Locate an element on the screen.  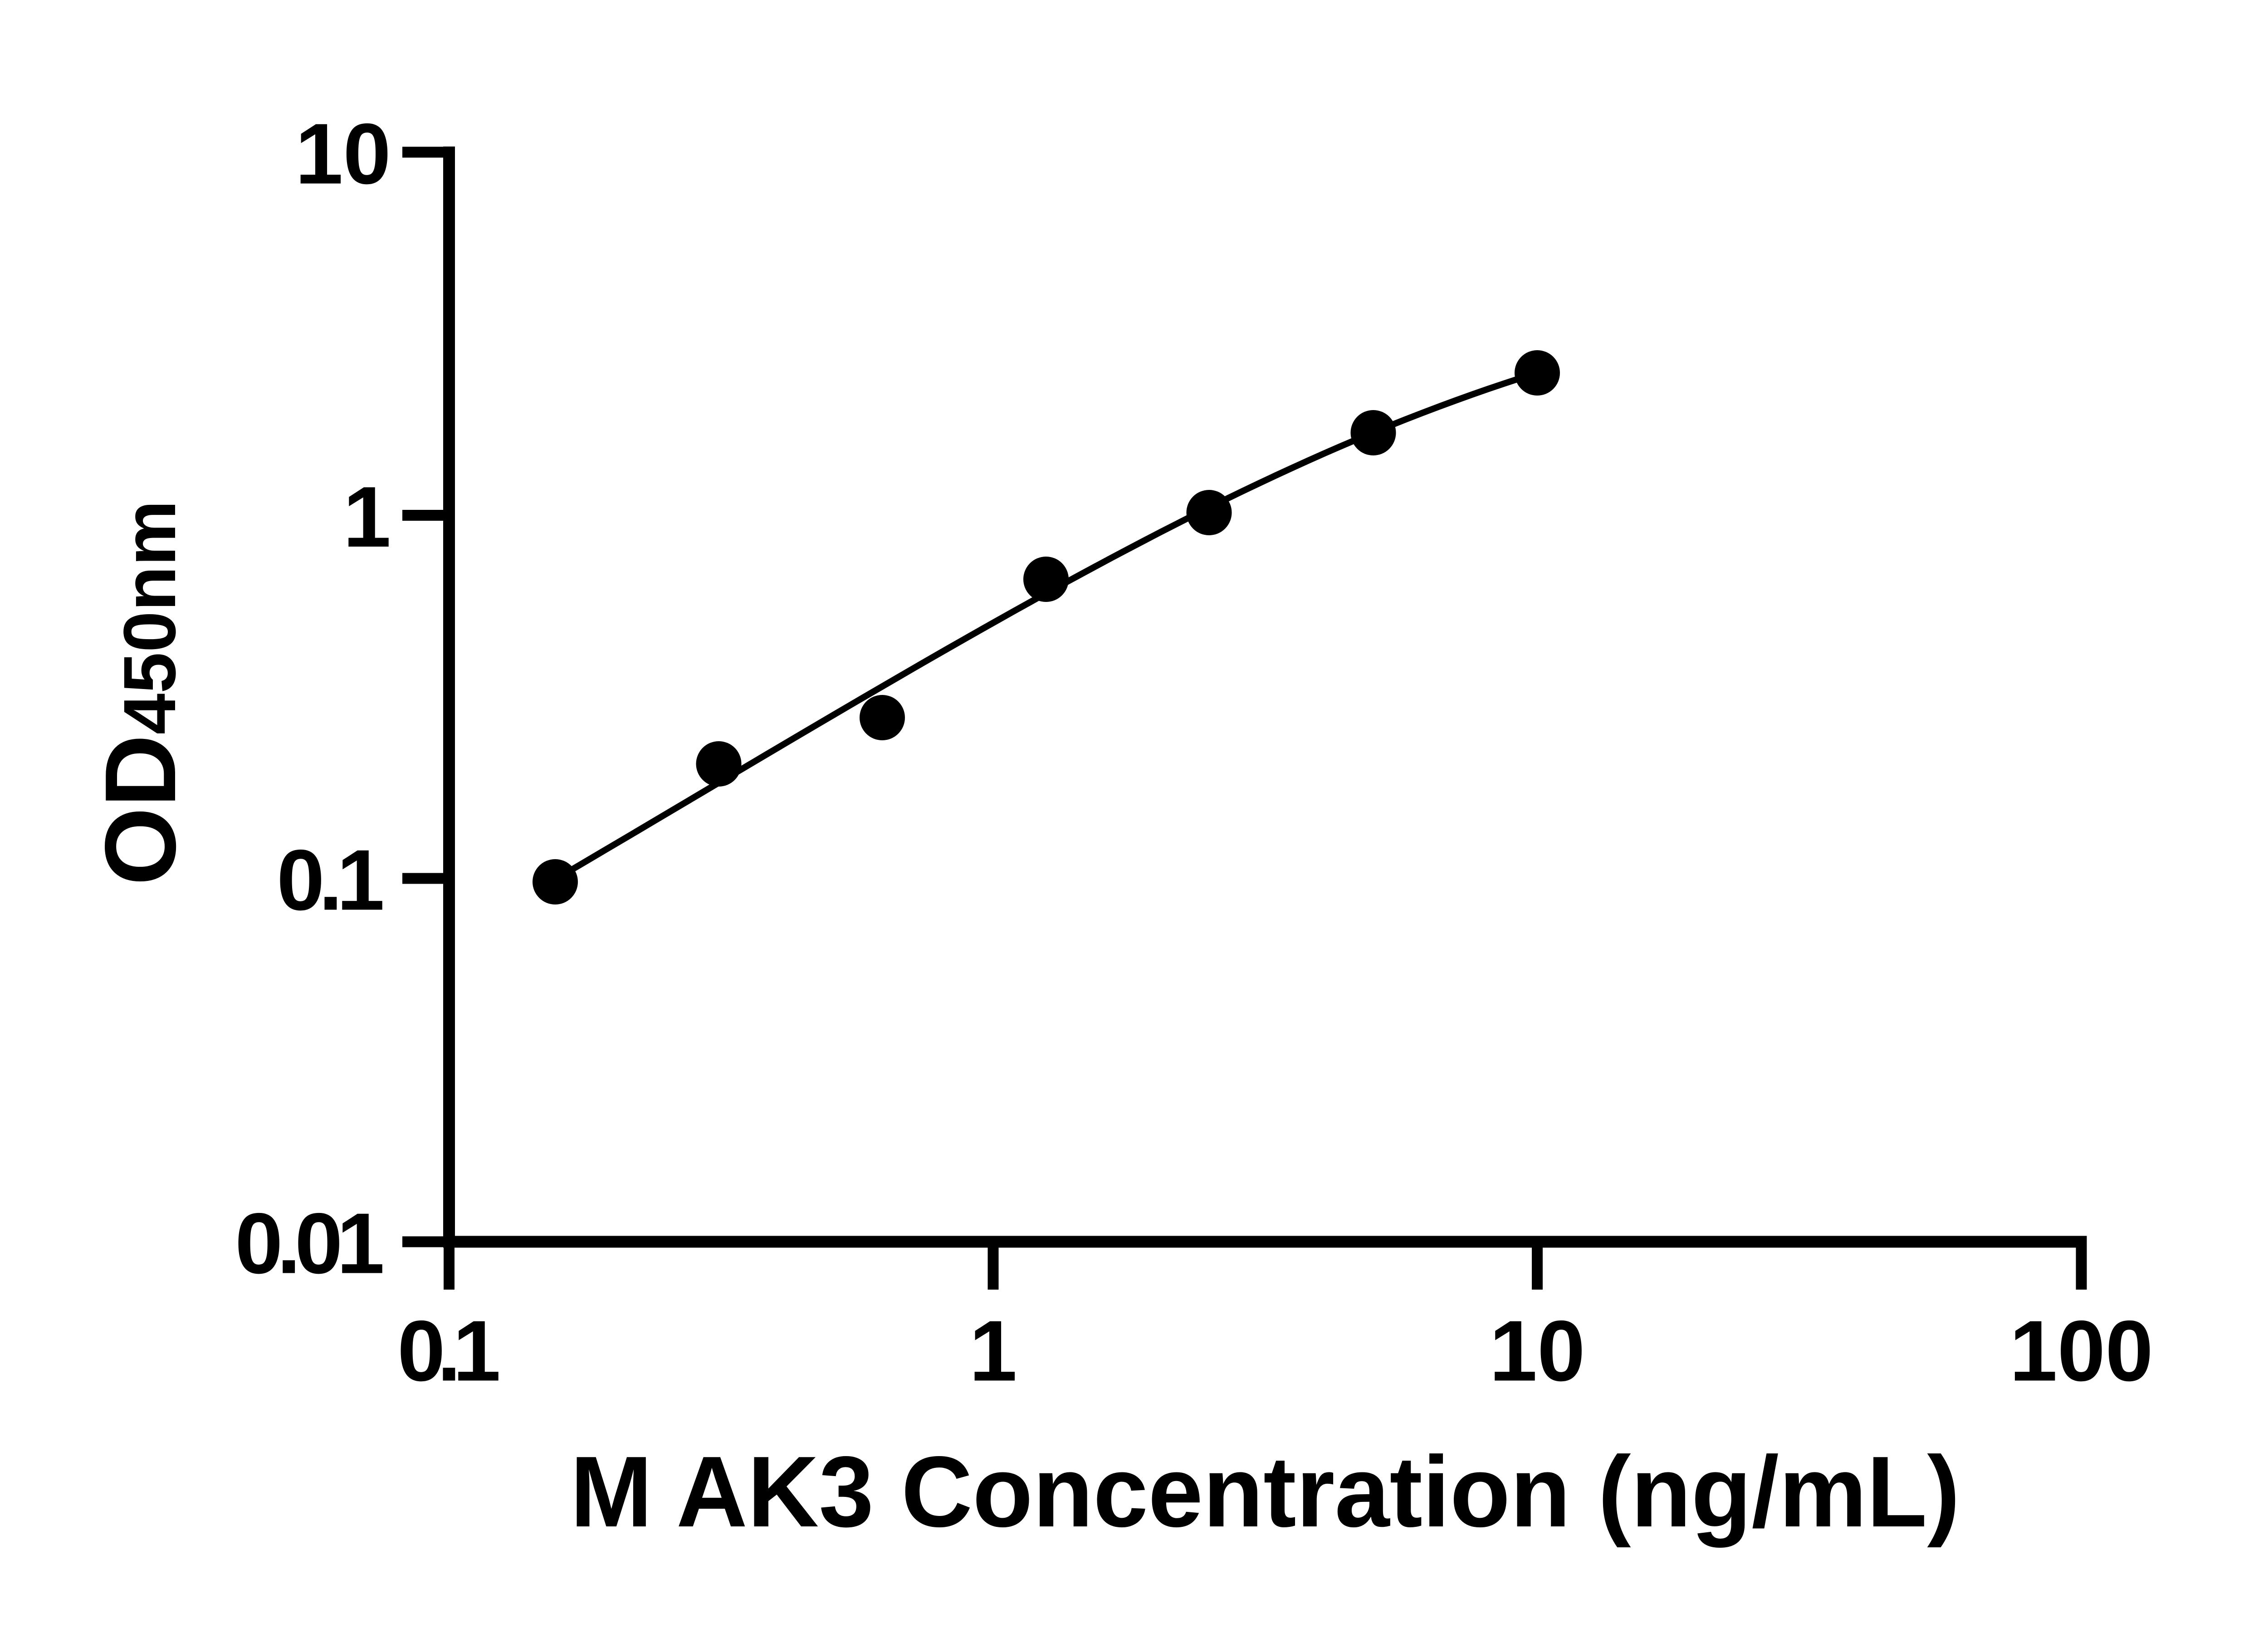
svg-text: 100 is located at coordinates (2081, 1351).